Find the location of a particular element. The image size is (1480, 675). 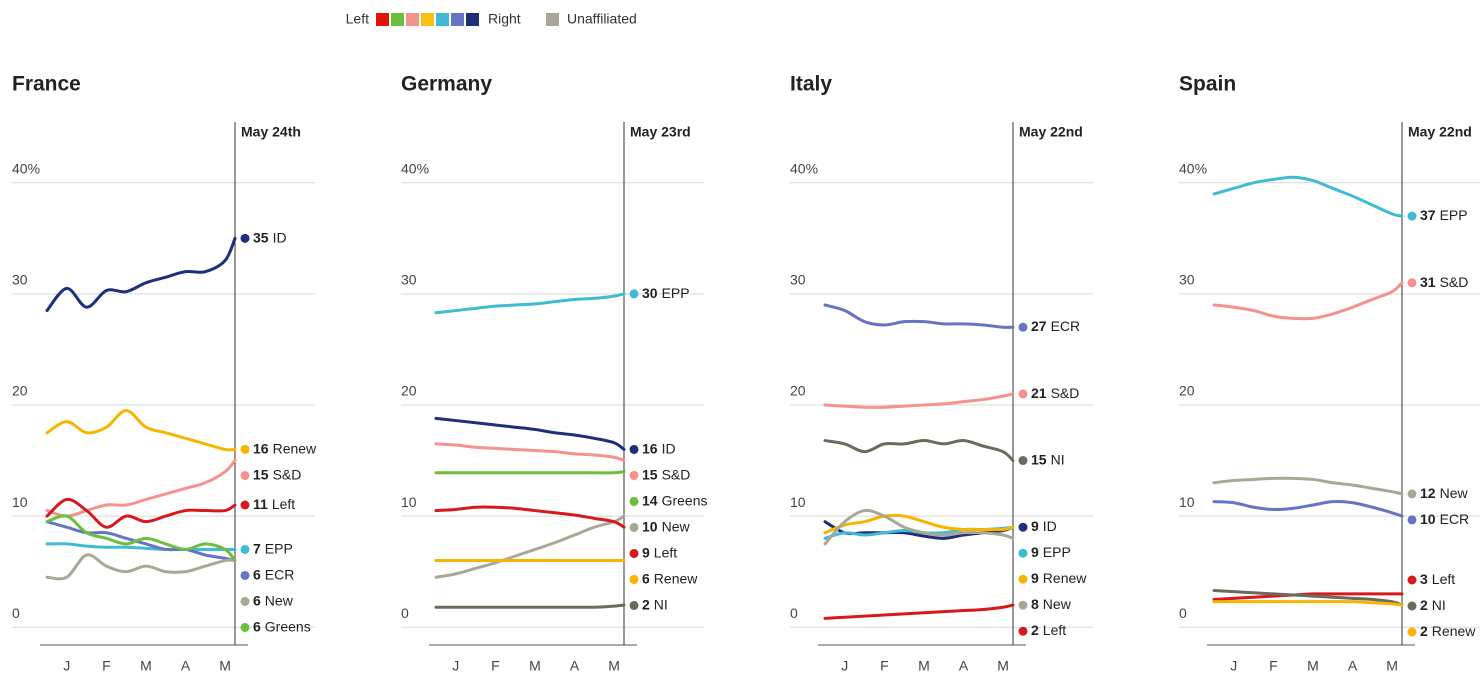

end-value: 6 is located at coordinates (257, 600).